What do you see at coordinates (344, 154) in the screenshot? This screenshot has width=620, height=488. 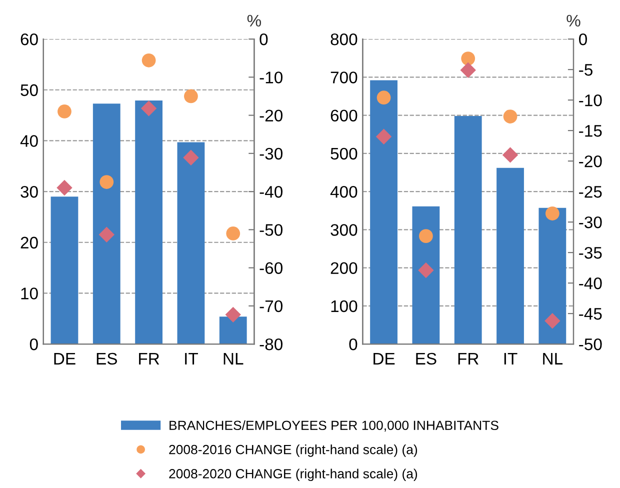 I see `y-tick-label: 500` at bounding box center [344, 154].